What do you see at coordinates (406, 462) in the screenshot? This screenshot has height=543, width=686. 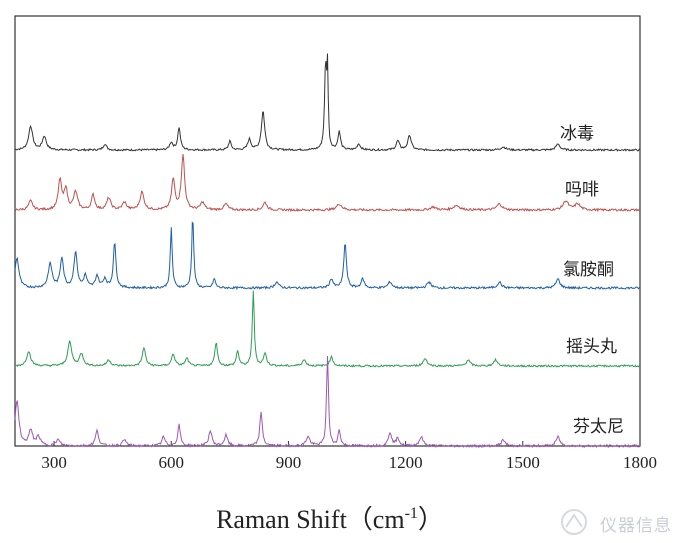 I see `x-tick-label: 1200` at bounding box center [406, 462].